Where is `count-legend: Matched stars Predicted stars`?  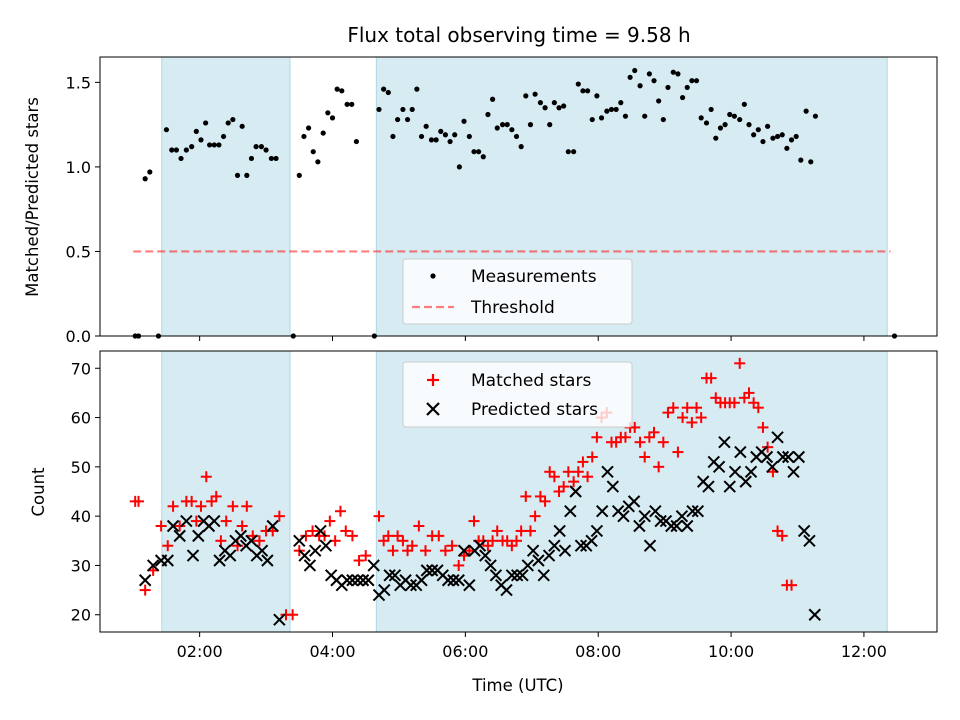
count-legend: Matched stars Predicted stars is located at coordinates (517, 394).